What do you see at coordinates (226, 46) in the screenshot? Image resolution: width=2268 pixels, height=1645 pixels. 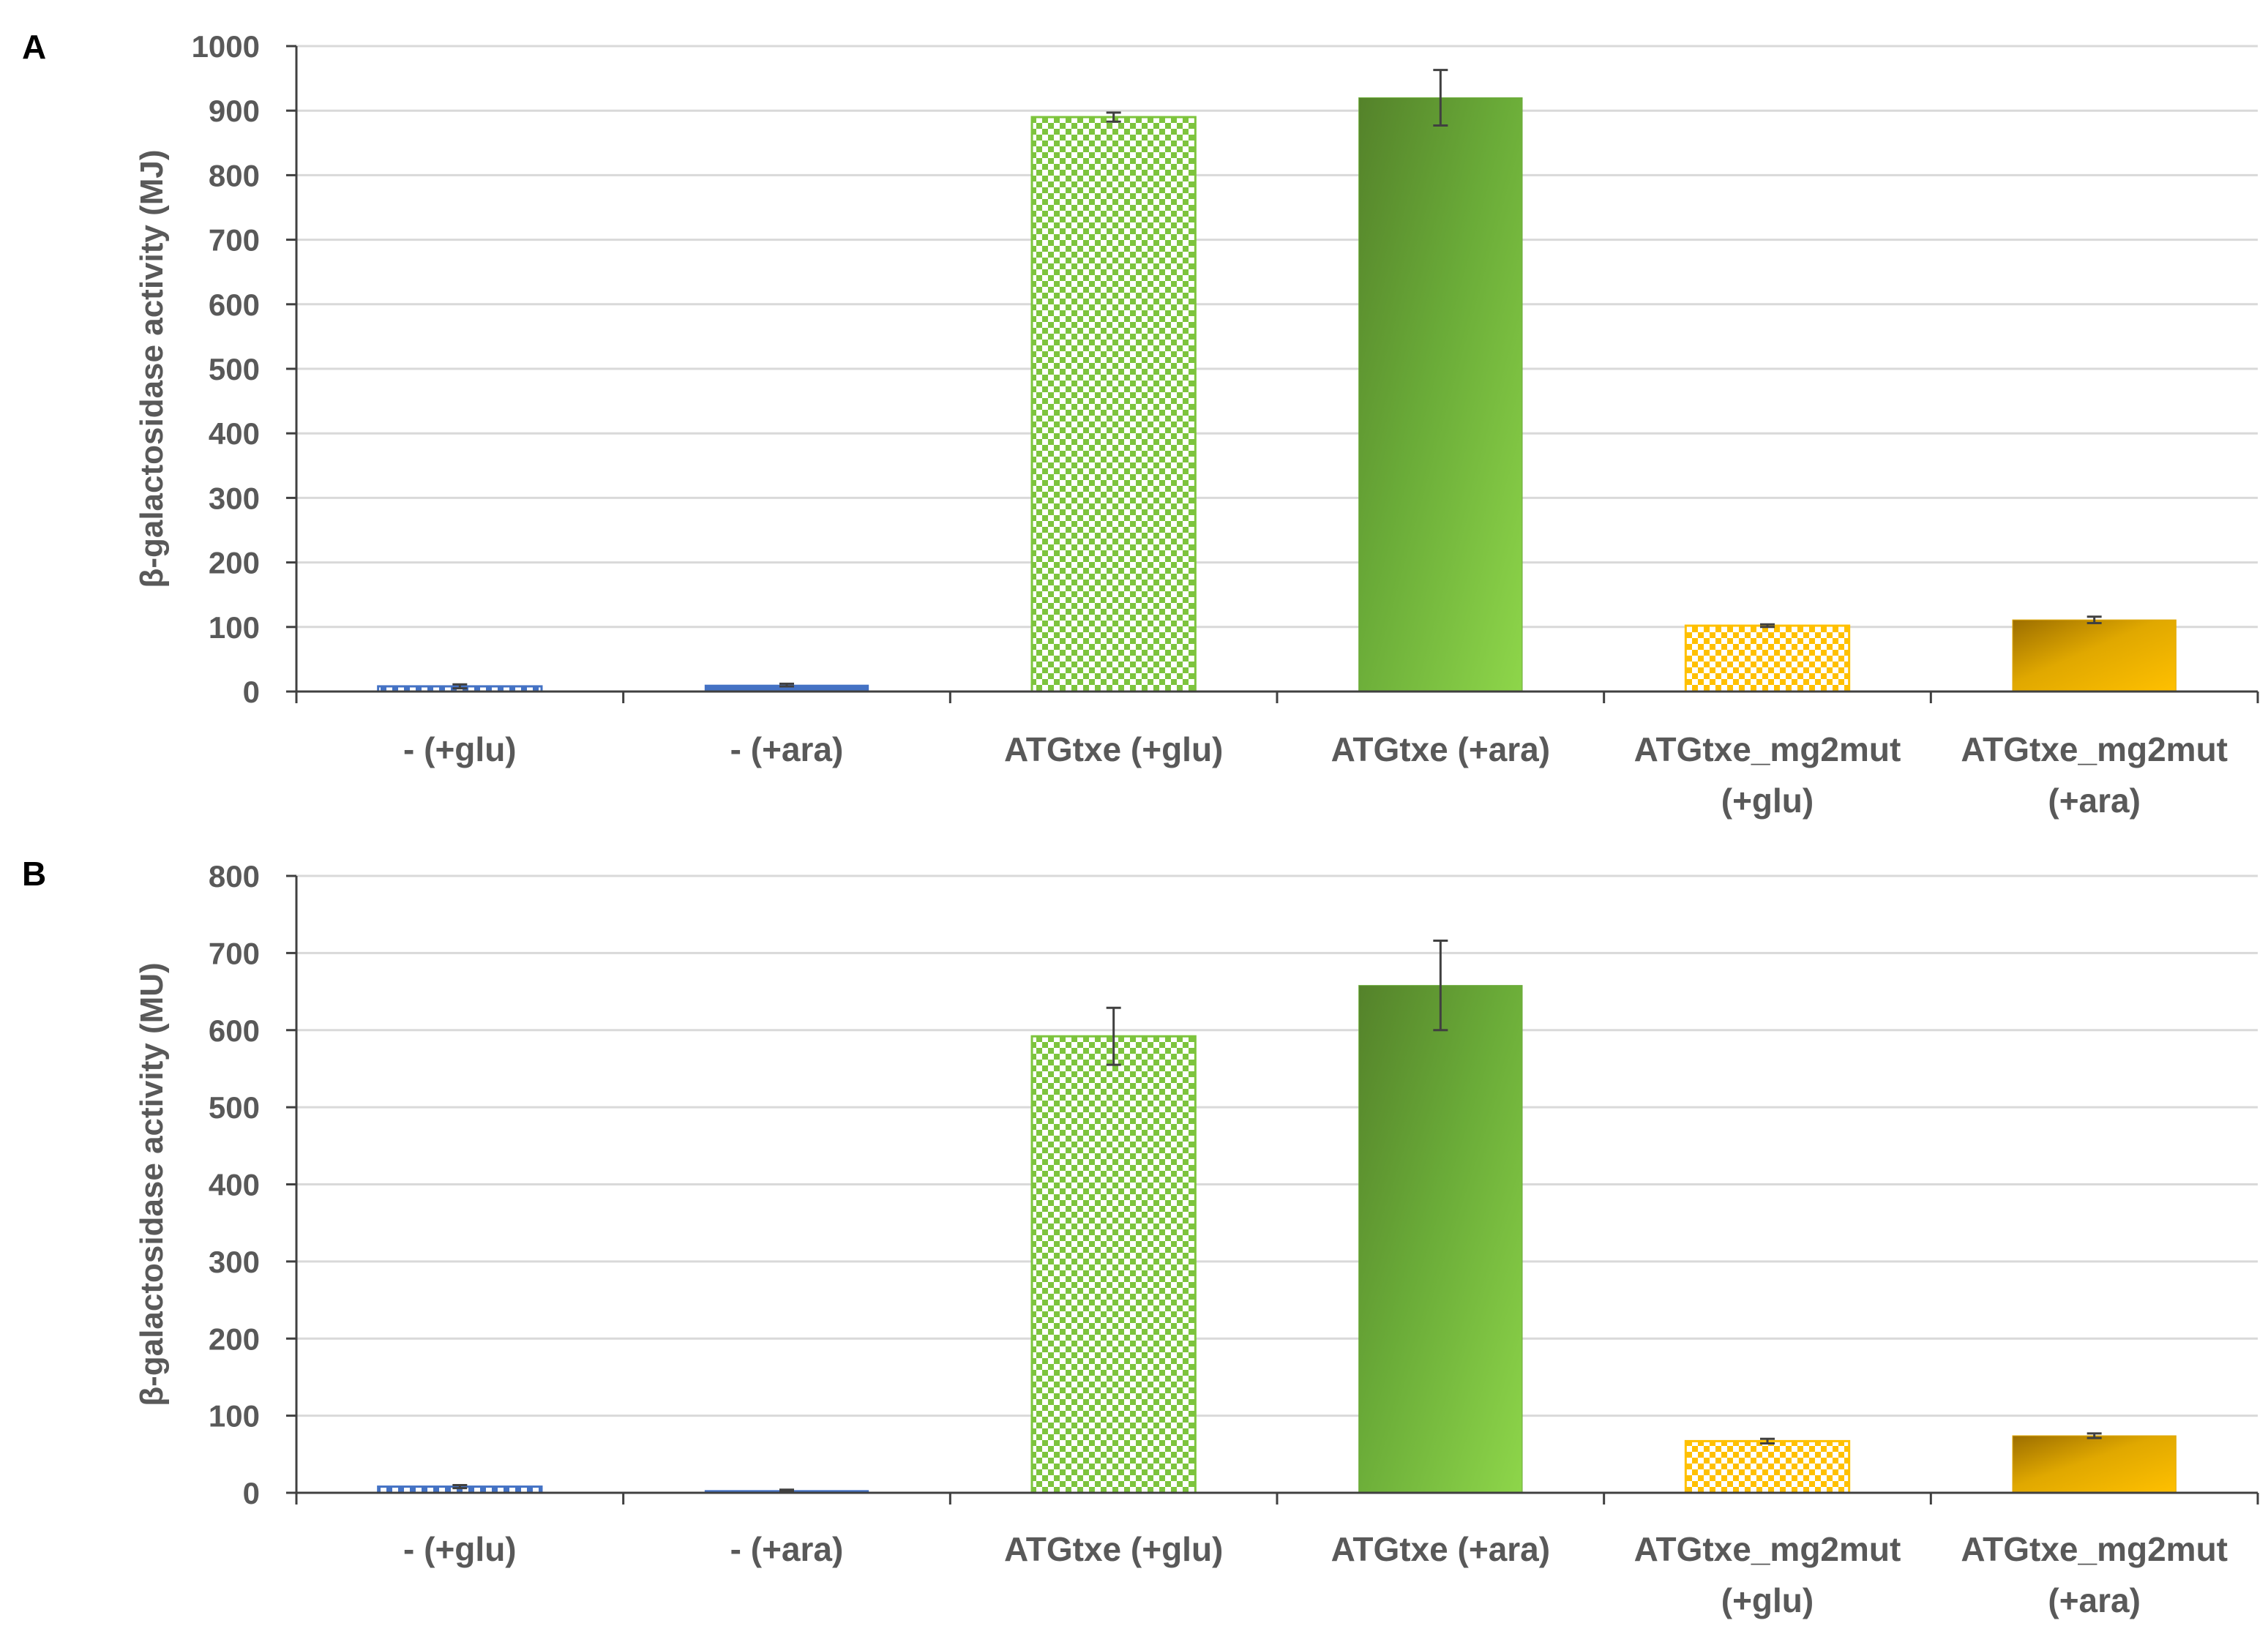 I see `y-tick-label: 1000` at bounding box center [226, 46].